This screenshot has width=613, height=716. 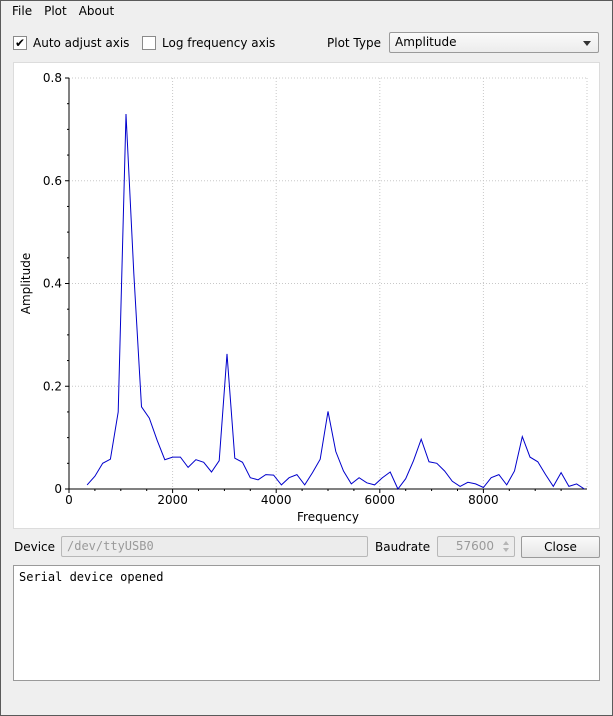 What do you see at coordinates (483, 500) in the screenshot?
I see `x-tick-label: 8000` at bounding box center [483, 500].